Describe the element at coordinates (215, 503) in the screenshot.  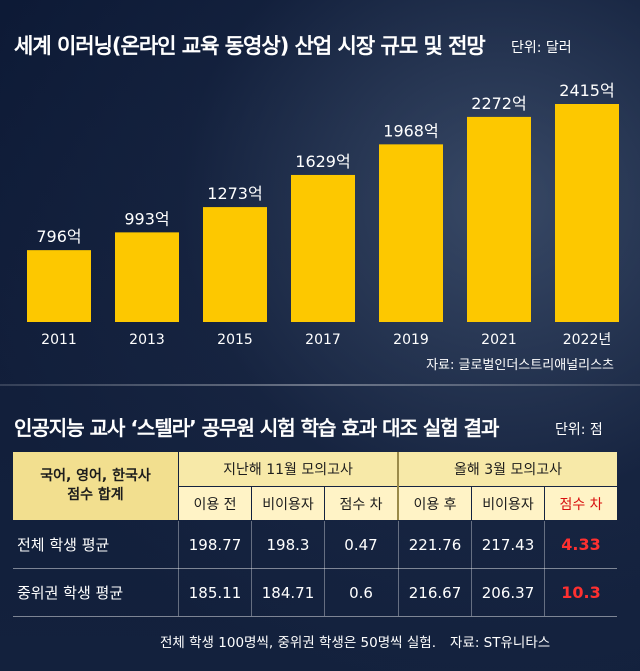
I see `subheader-before: 이용 전` at that location.